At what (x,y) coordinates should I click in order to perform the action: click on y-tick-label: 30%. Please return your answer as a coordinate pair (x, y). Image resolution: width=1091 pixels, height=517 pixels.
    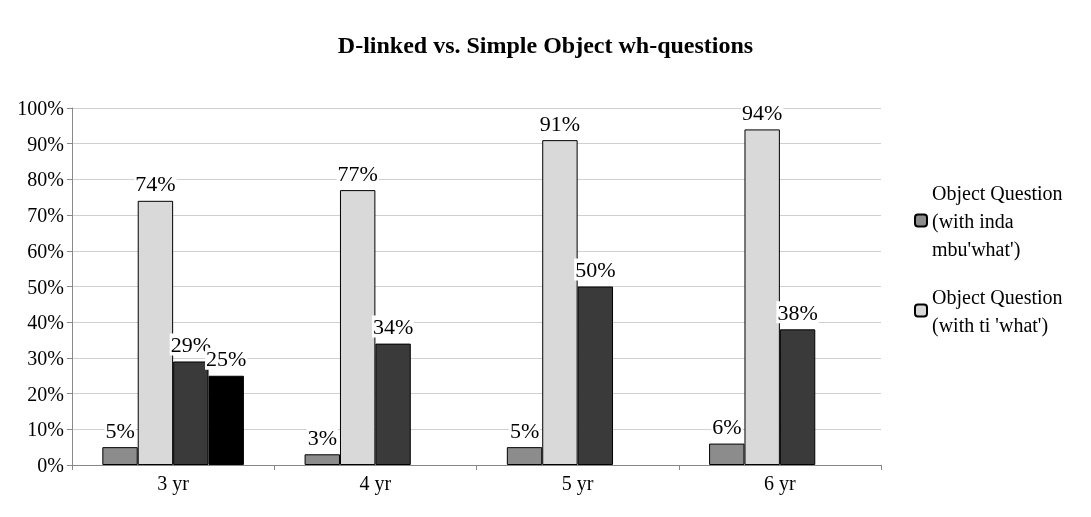
    Looking at the image, I should click on (45, 357).